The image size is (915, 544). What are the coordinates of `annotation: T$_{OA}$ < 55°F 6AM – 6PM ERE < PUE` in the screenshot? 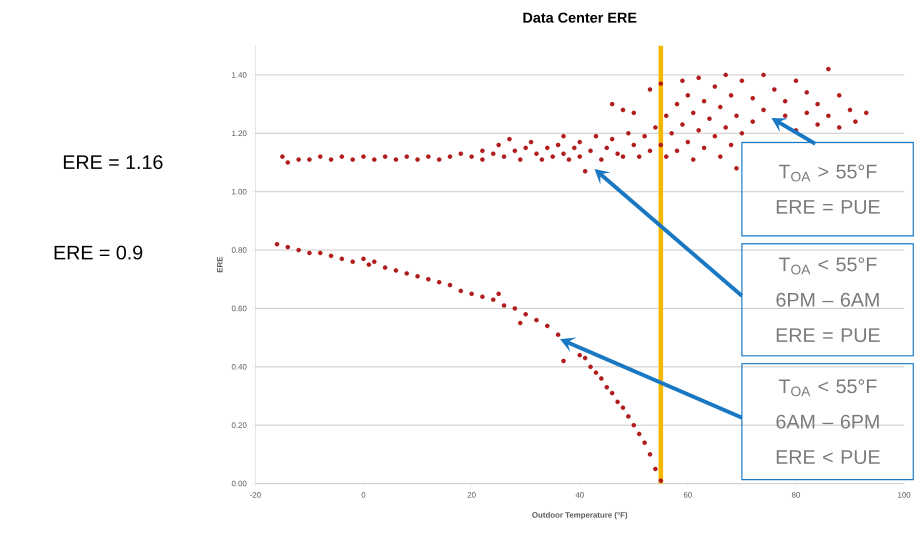 It's located at (828, 422).